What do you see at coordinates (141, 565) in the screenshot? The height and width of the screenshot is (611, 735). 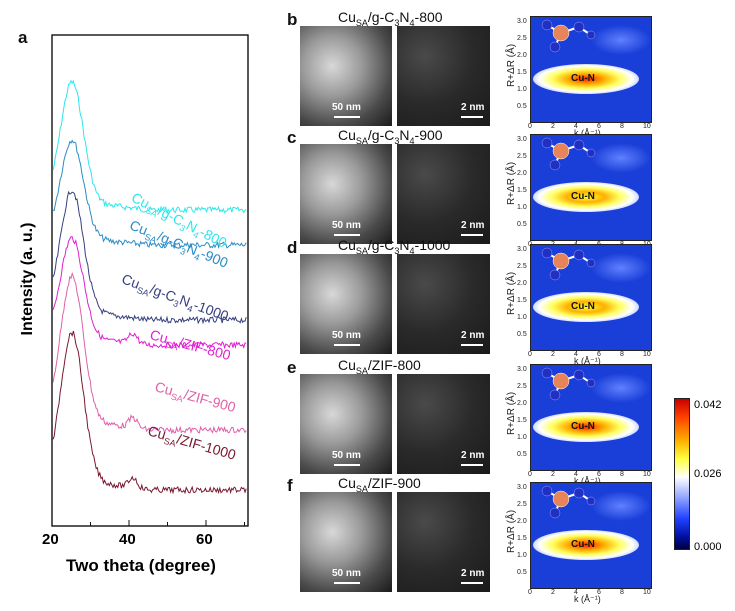 I see `xrd-xlabel: Two theta (degree)` at bounding box center [141, 565].